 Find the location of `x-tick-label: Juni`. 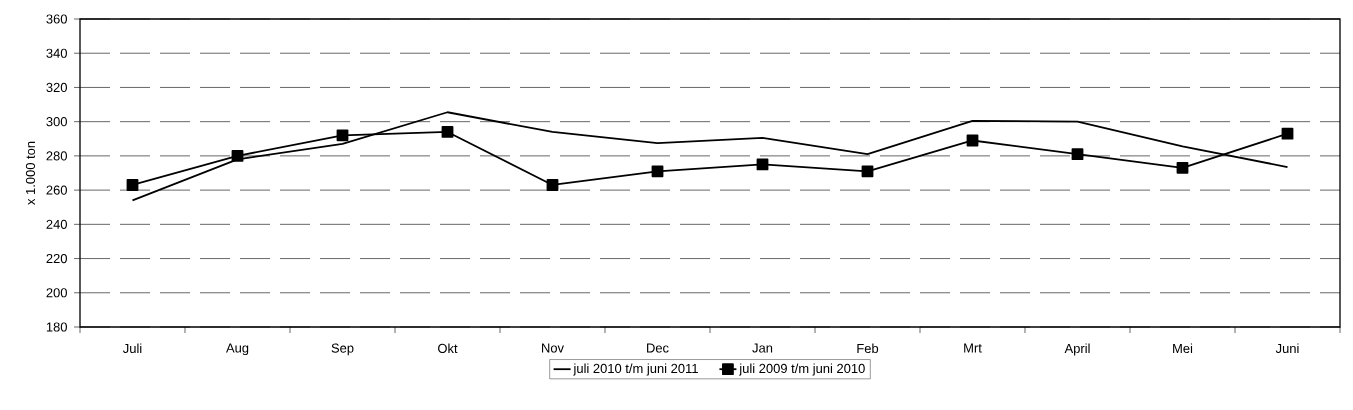

x-tick-label: Juni is located at coordinates (1287, 348).